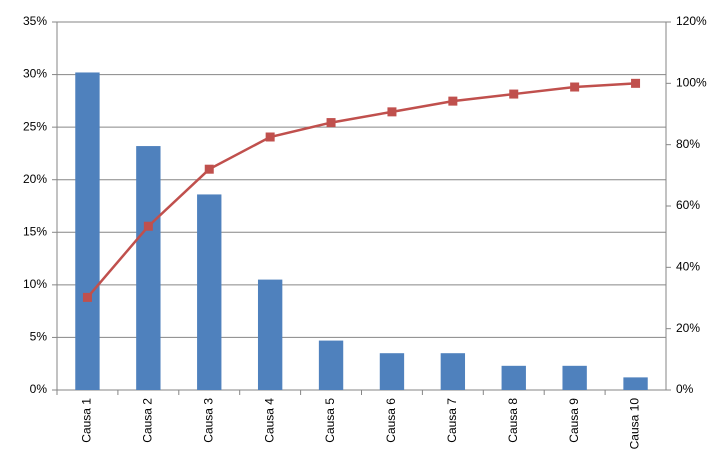  I want to click on x-tick-label: Causa 7, so click(452, 420).